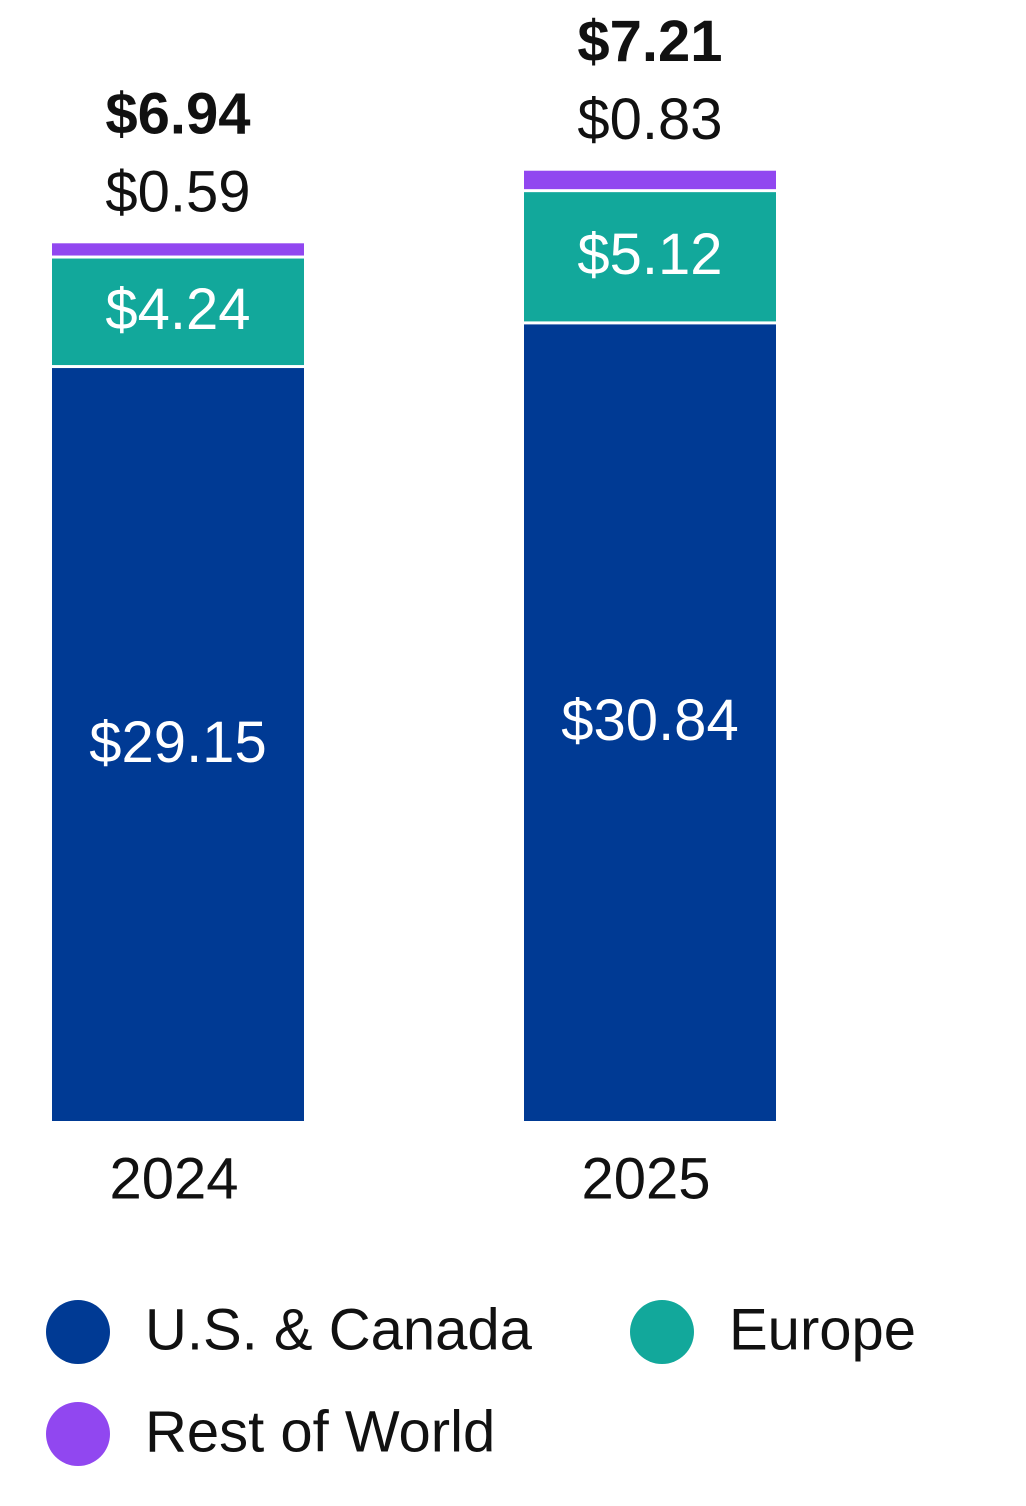  Describe the element at coordinates (649, 41) in the screenshot. I see `total-label: $7.21` at that location.